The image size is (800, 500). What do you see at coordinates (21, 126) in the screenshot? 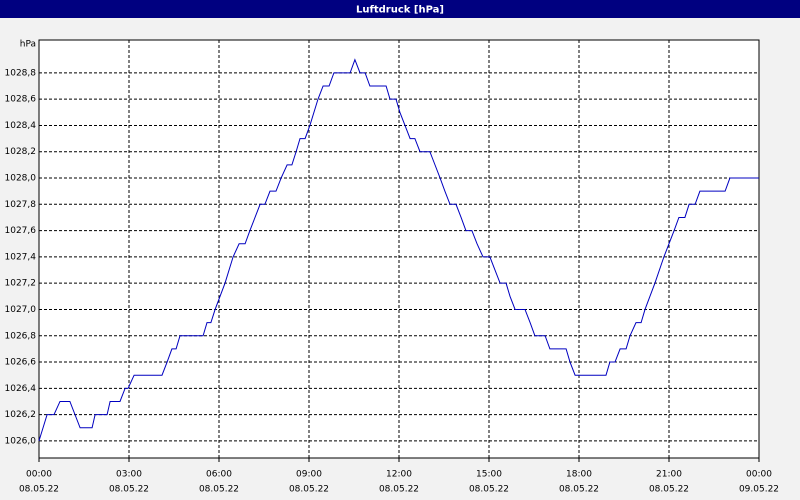
I see `y-tick-label: 1028,4` at bounding box center [21, 126].